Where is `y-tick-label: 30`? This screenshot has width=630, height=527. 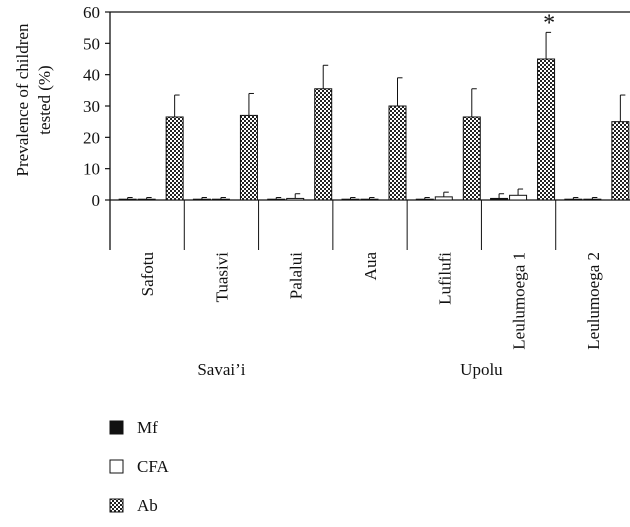 y-tick-label: 30 is located at coordinates (91, 106).